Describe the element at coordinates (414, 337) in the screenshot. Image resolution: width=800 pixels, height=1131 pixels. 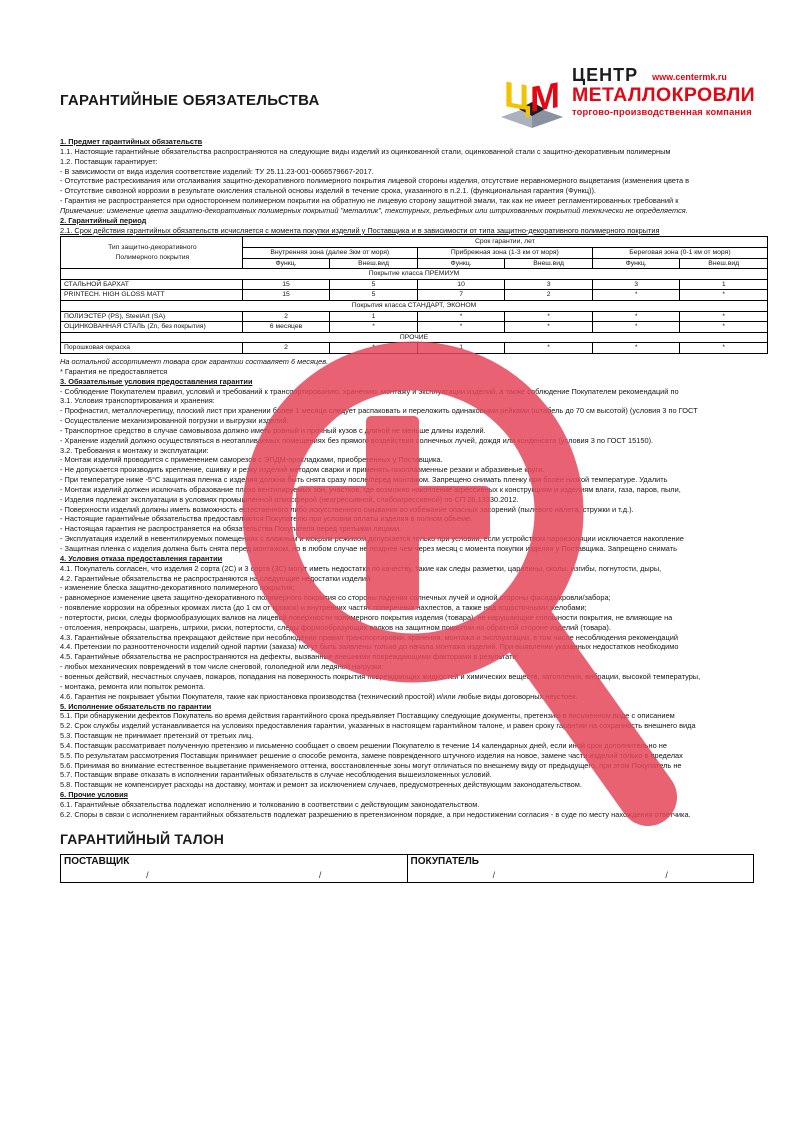
I see `coating-class-row: ПРОЧИЕ` at that location.